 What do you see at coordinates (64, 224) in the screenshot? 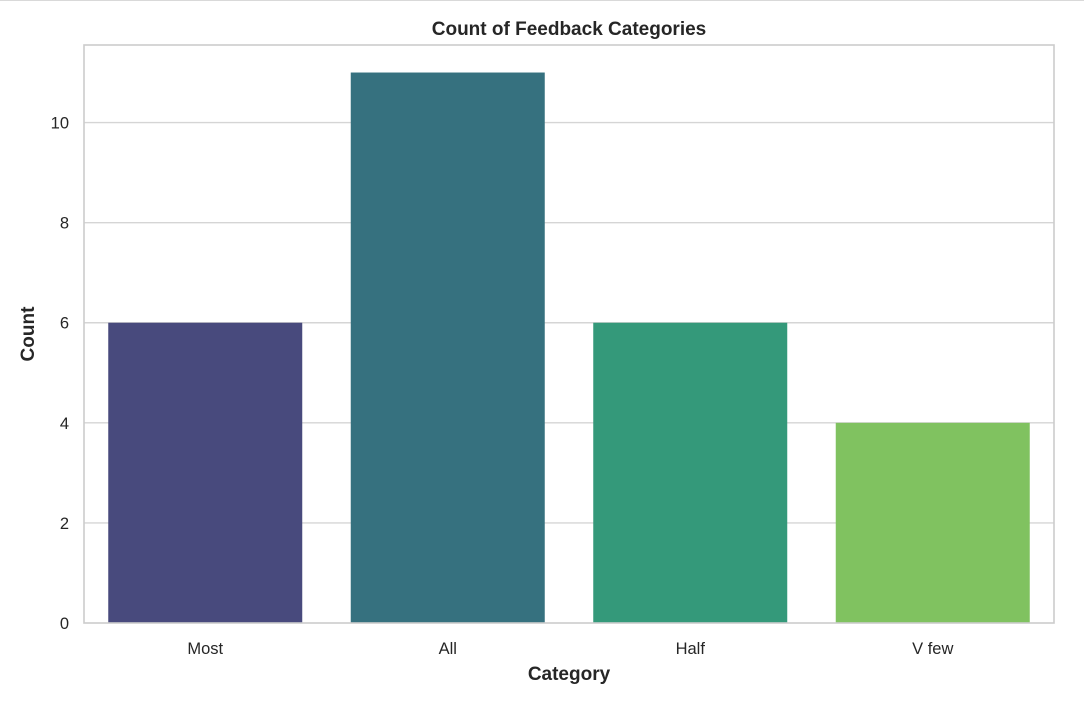
I see `y-tick-label: 8` at bounding box center [64, 224].